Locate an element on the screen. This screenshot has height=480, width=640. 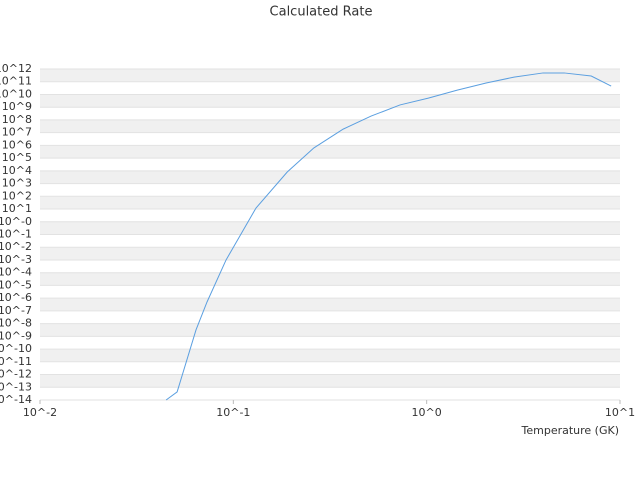
y-tick-label: 10^9 is located at coordinates (17, 106).